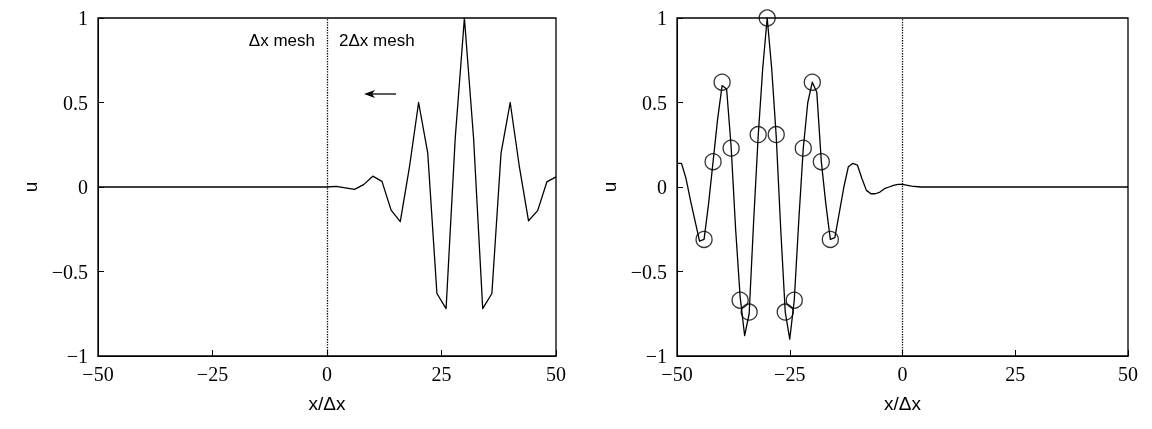 This screenshot has height=429, width=1152. What do you see at coordinates (281, 40) in the screenshot?
I see `annotation: Δx mesh` at bounding box center [281, 40].